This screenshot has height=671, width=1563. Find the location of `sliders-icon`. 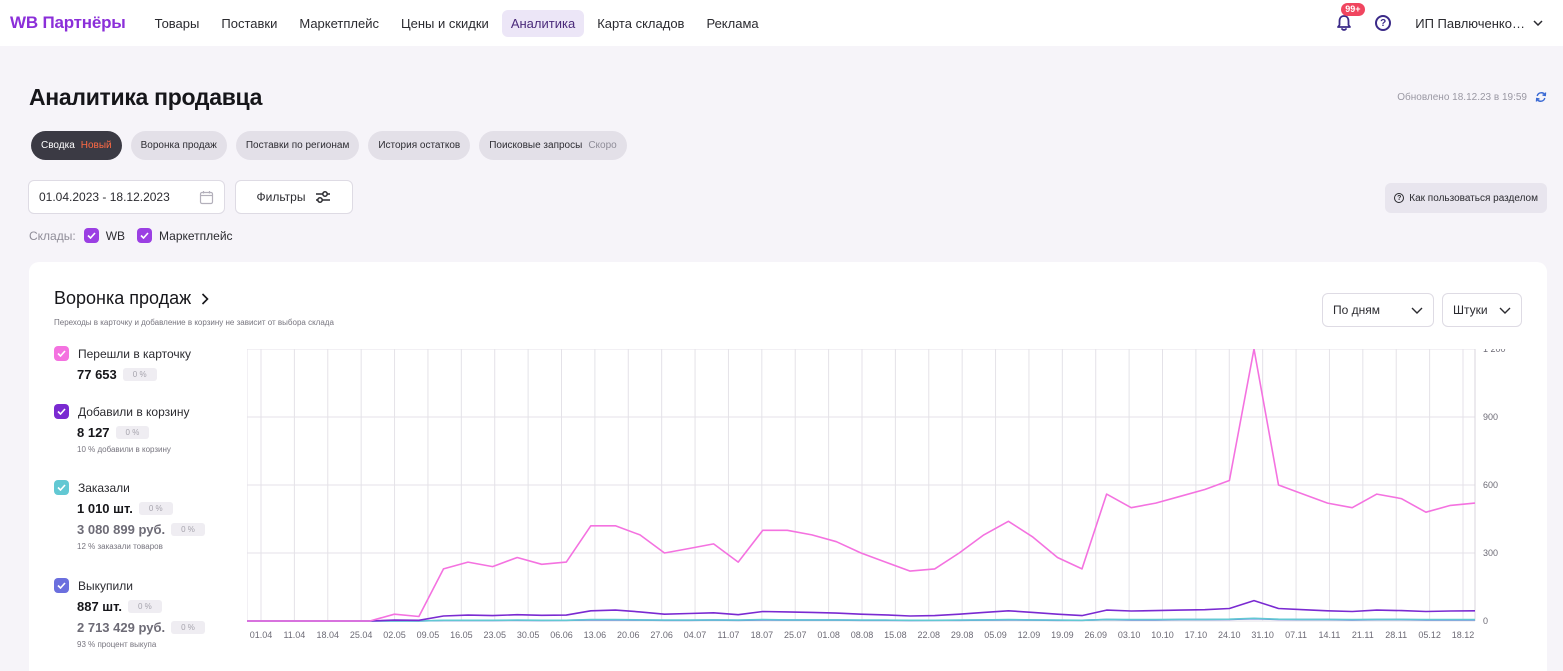

sliders-icon is located at coordinates (323, 197).